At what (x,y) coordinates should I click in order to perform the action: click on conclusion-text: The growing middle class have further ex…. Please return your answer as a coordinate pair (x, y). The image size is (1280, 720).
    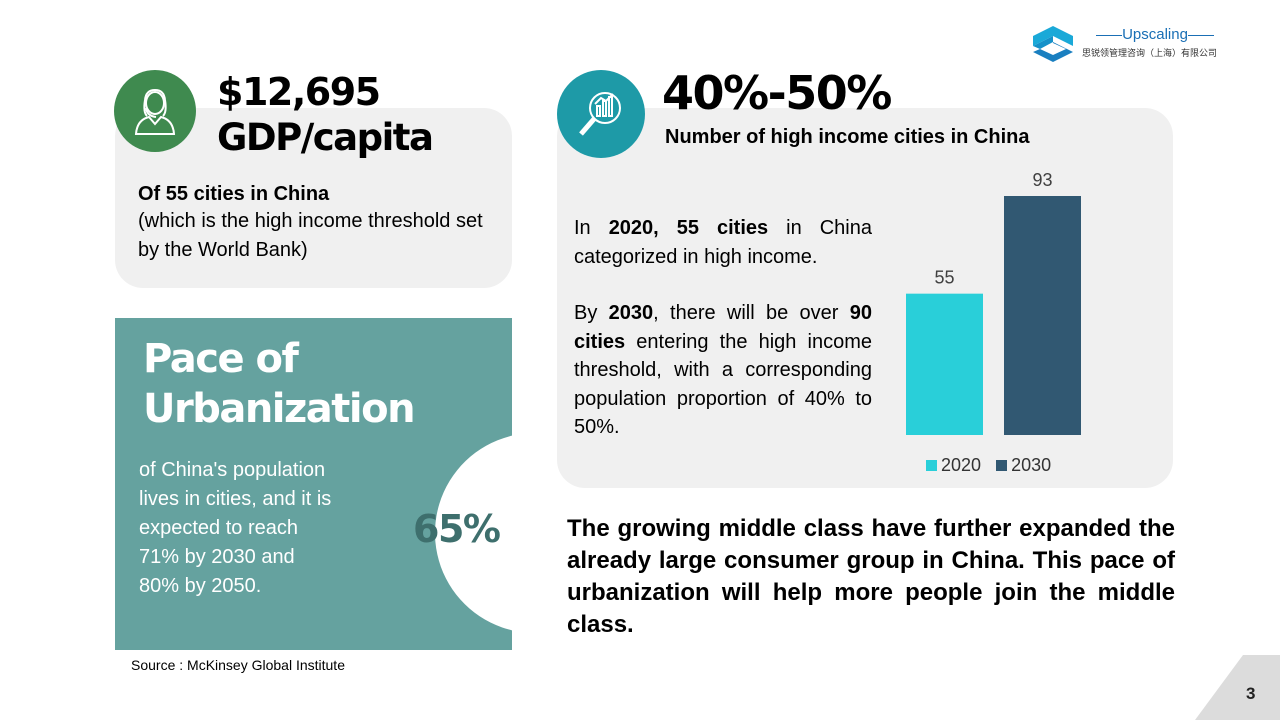
    Looking at the image, I should click on (871, 576).